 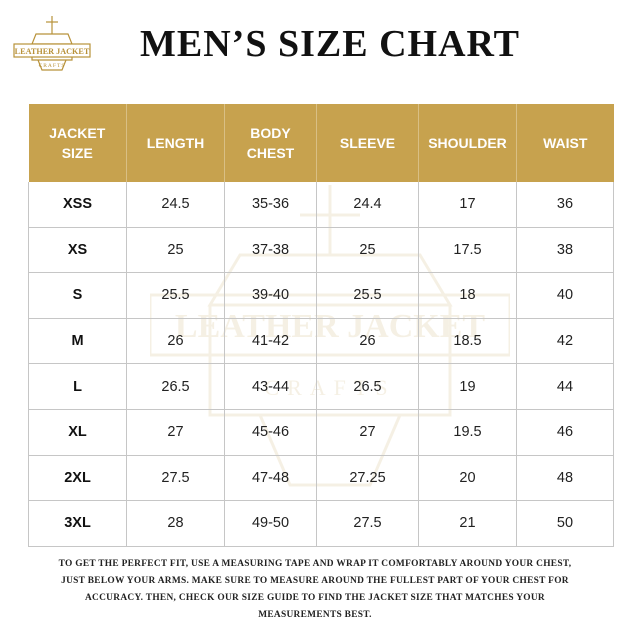 I want to click on chest-cell: 37-38, so click(x=270, y=250).